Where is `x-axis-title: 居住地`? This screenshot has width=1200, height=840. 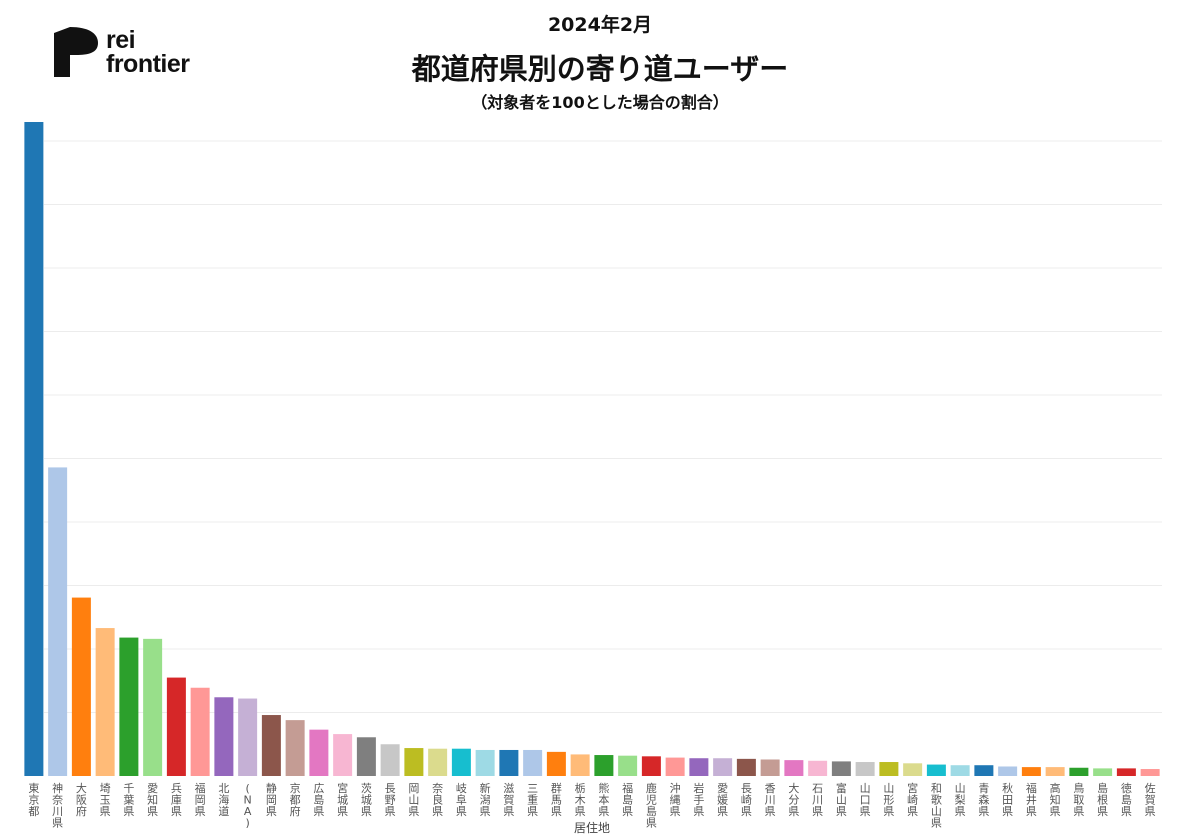 x-axis-title: 居住地 is located at coordinates (591, 828).